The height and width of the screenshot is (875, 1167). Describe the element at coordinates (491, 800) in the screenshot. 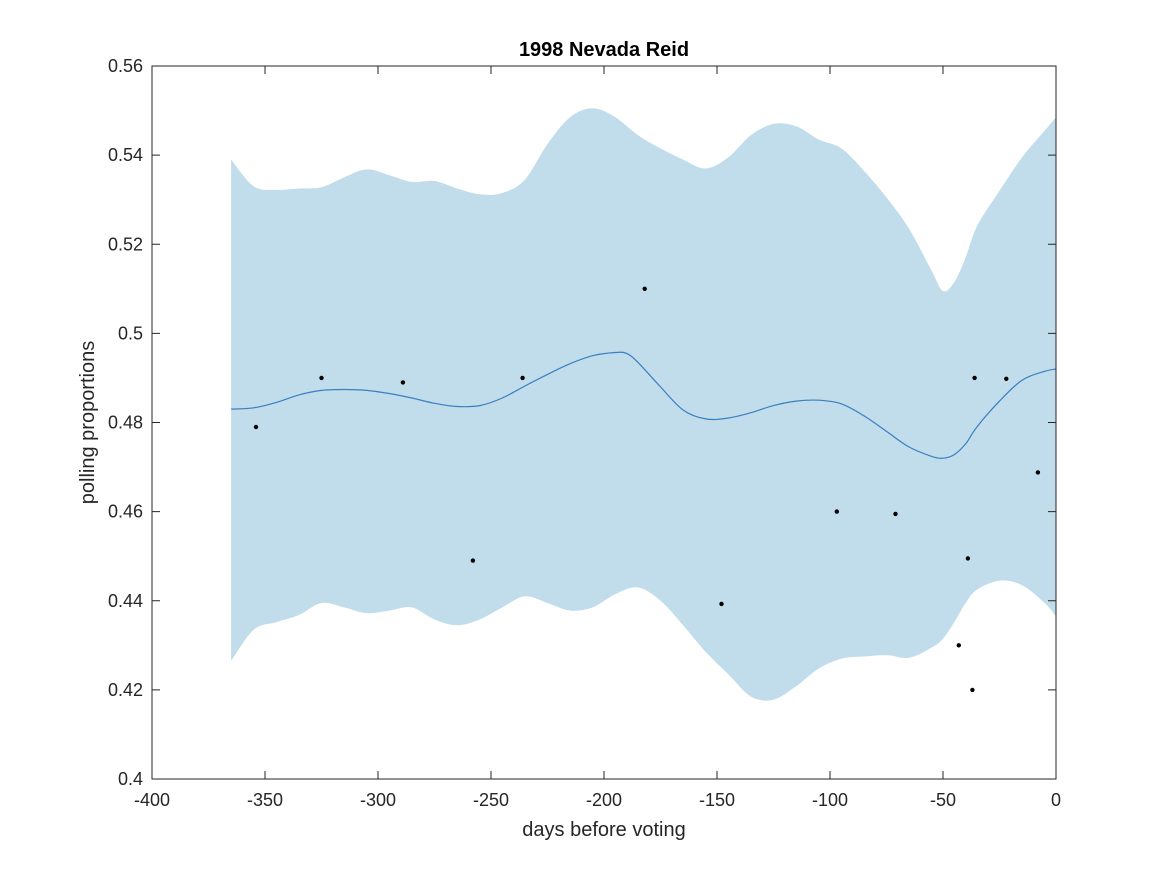

I see `x-tick-label: -250` at that location.